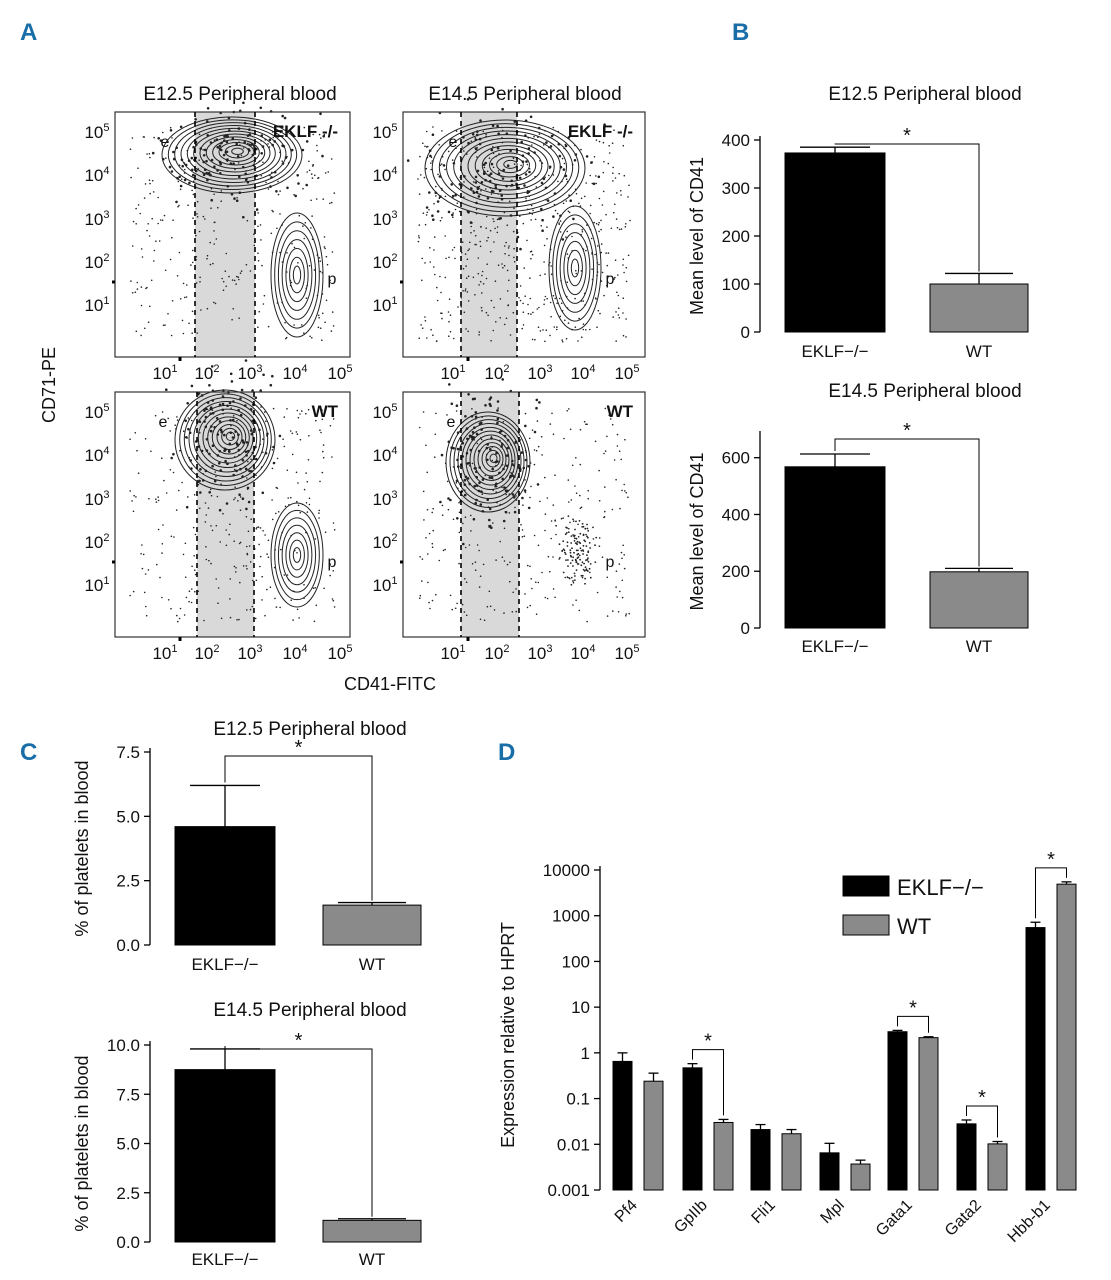 The height and width of the screenshot is (1280, 1111). What do you see at coordinates (997, 1167) in the screenshot?
I see `bar-wt` at bounding box center [997, 1167].